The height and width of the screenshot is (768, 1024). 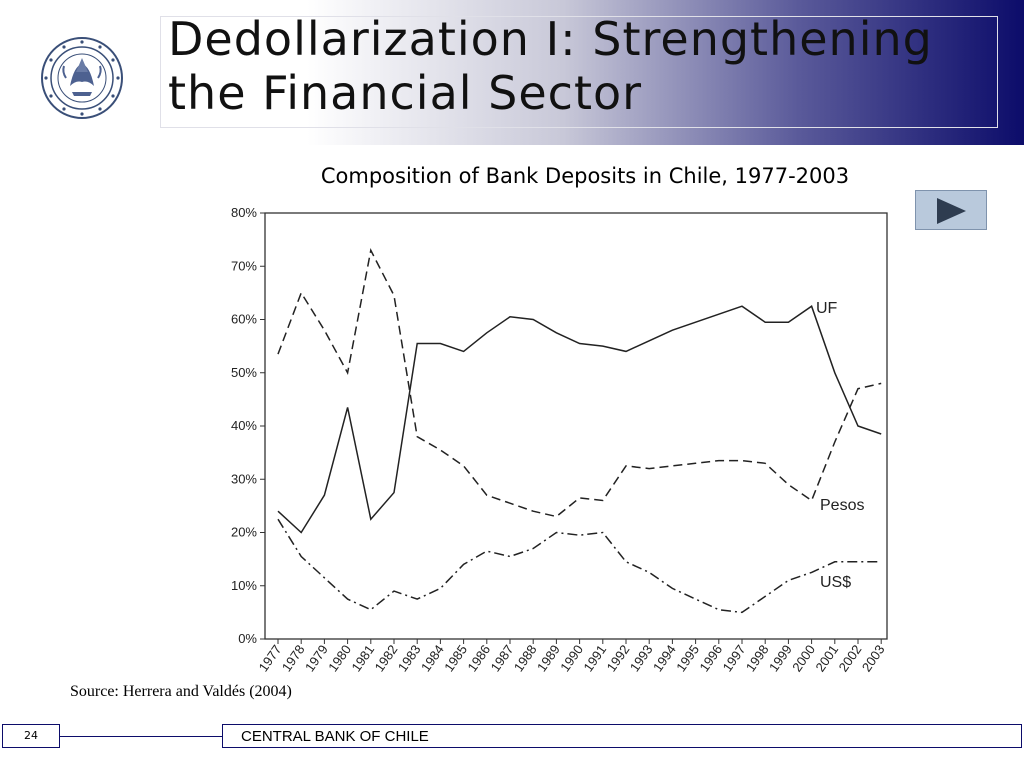 I want to click on footer-divider, so click(x=141, y=736).